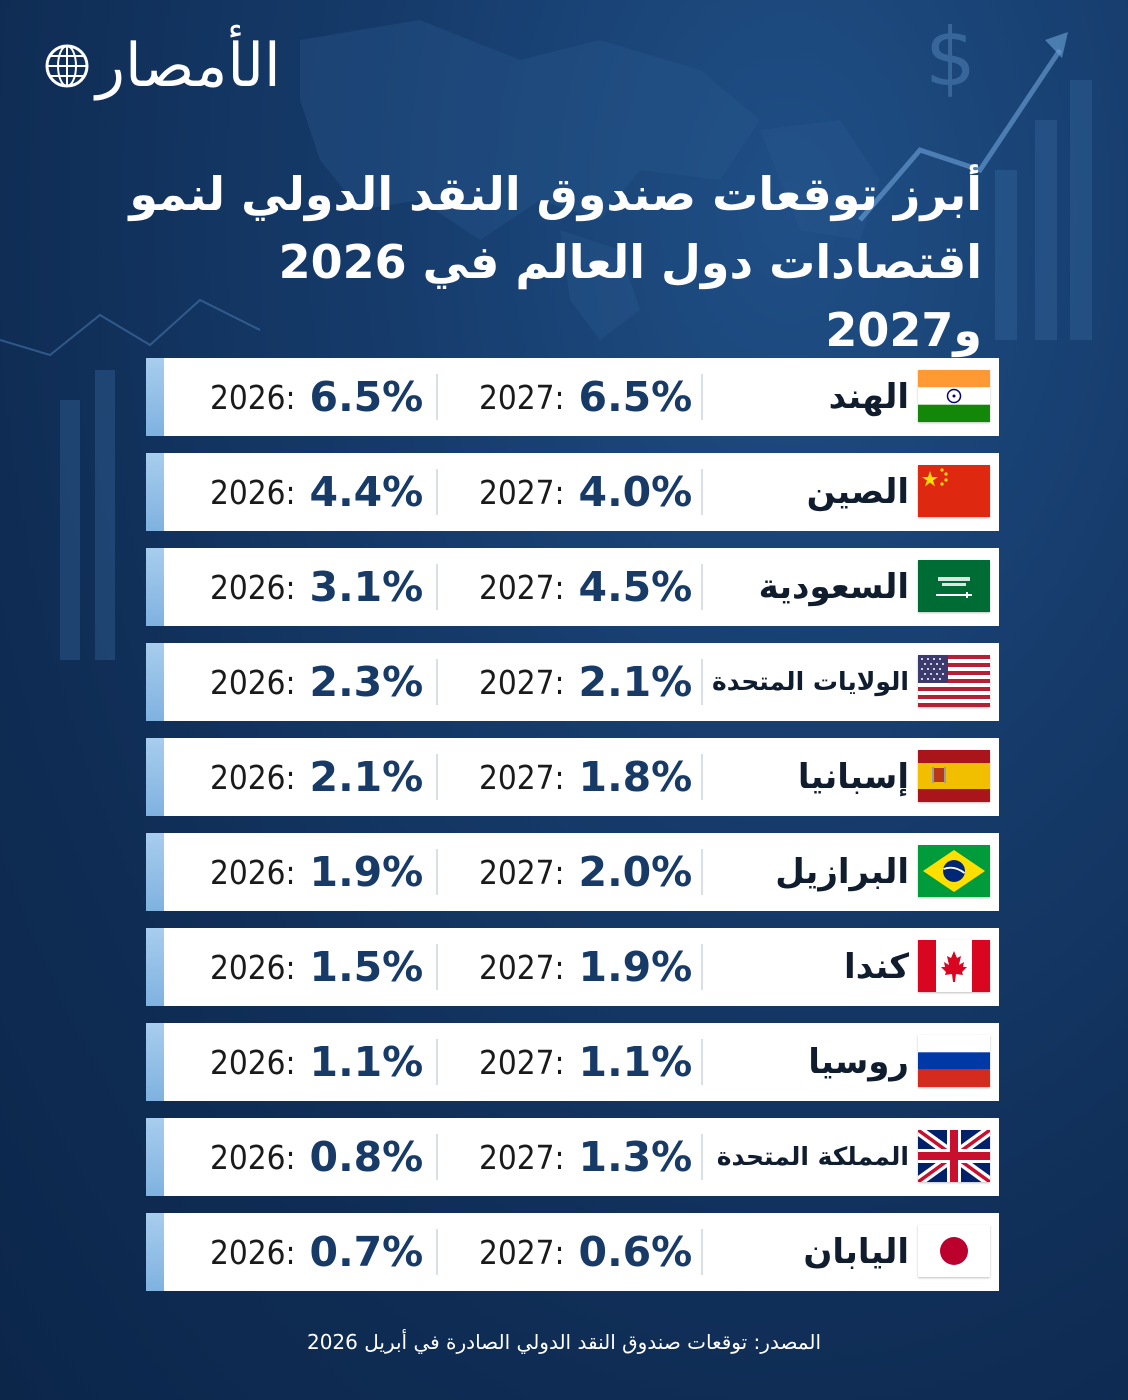  What do you see at coordinates (812, 1156) in the screenshot?
I see `country-name: المملكة المتحدة` at bounding box center [812, 1156].